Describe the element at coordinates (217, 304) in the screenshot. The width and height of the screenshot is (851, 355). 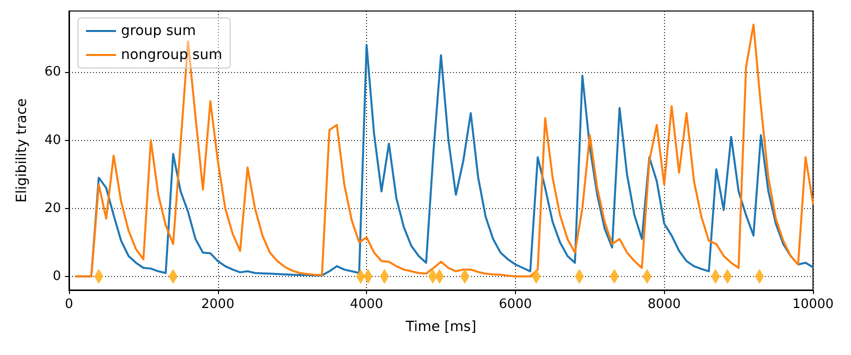
I see `x-tick-label: 2000` at that location.